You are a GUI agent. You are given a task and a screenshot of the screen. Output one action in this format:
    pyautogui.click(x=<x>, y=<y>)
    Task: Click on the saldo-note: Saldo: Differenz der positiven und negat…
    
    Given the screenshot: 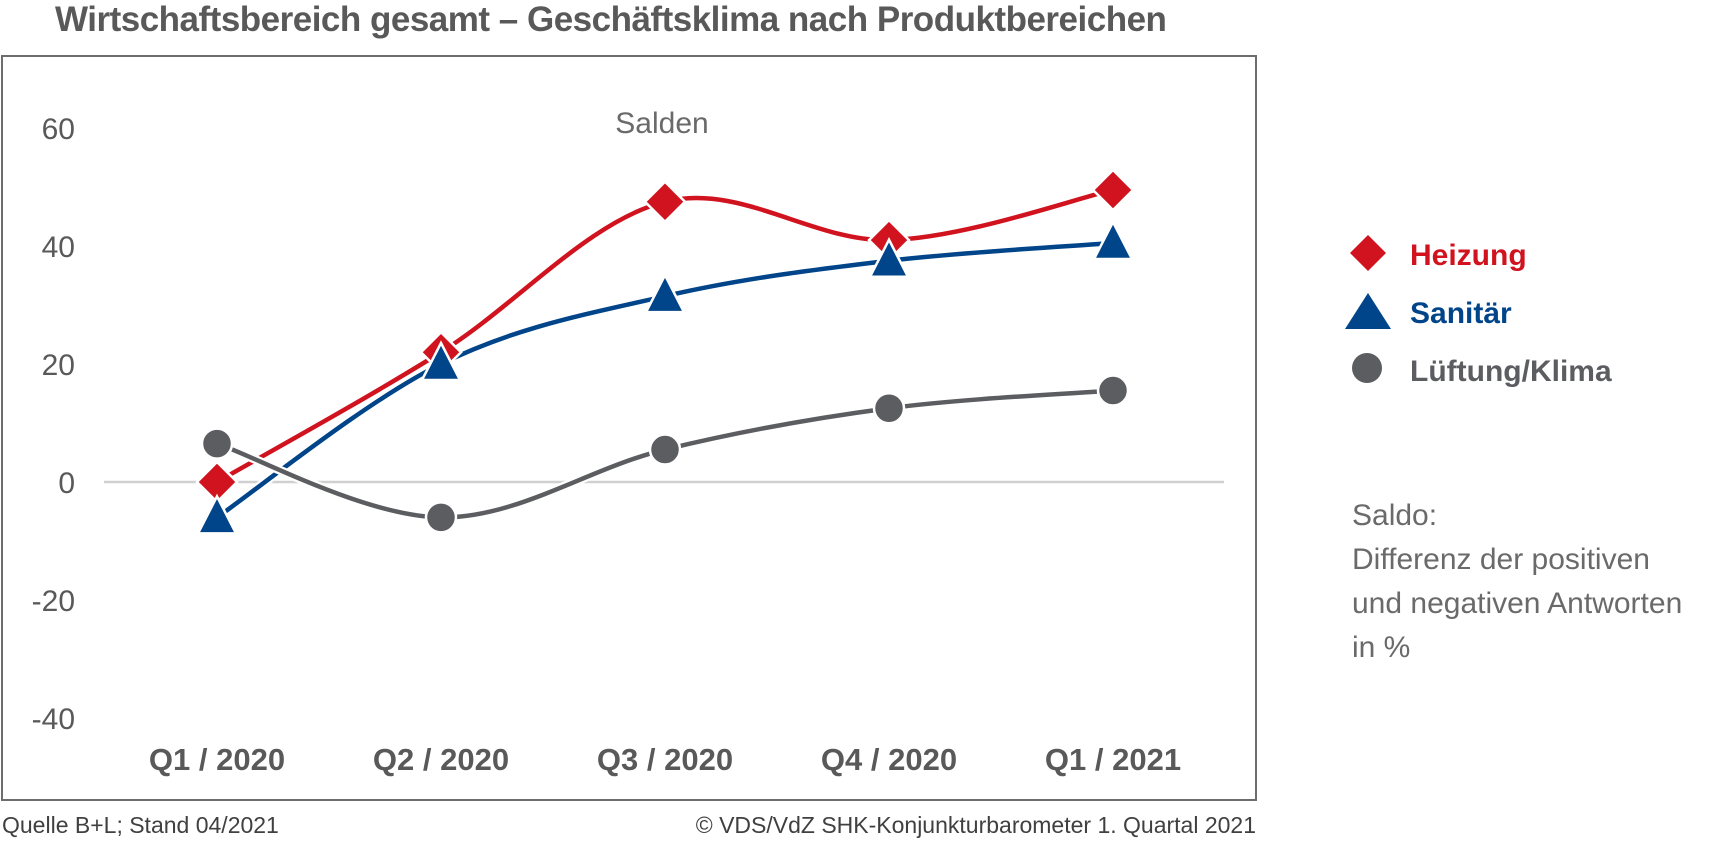 What is the action you would take?
    pyautogui.click(x=1532, y=582)
    